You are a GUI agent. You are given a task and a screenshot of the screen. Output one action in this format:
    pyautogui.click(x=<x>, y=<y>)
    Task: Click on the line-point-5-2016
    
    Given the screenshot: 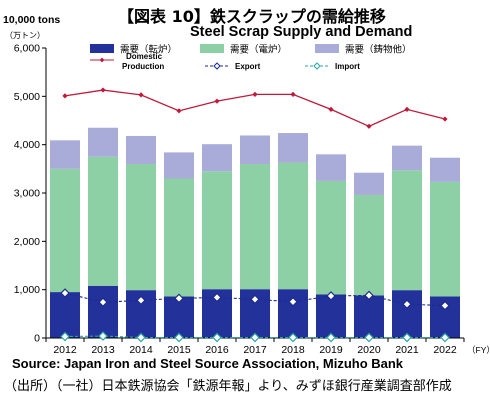 What is the action you would take?
    pyautogui.click(x=217, y=297)
    